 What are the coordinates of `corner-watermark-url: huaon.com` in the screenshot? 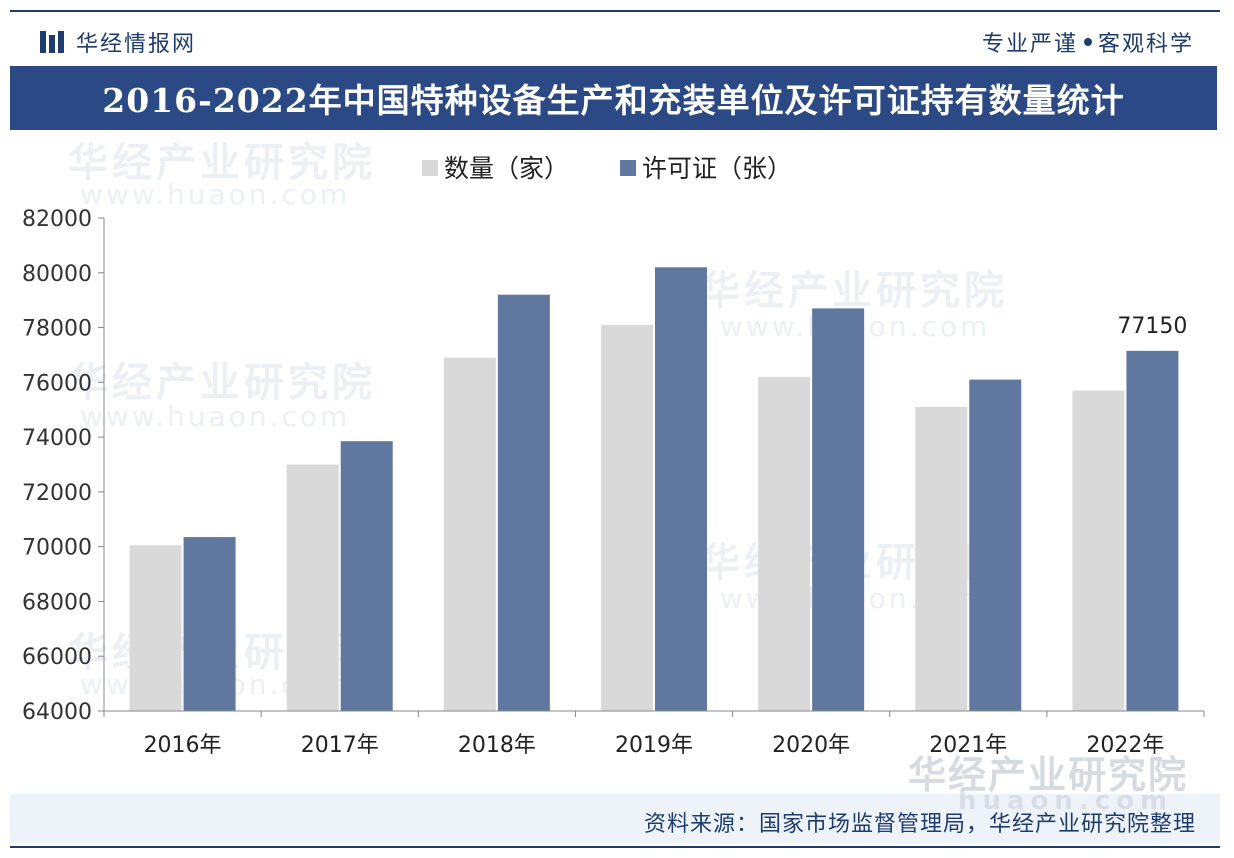 It's located at (1066, 801).